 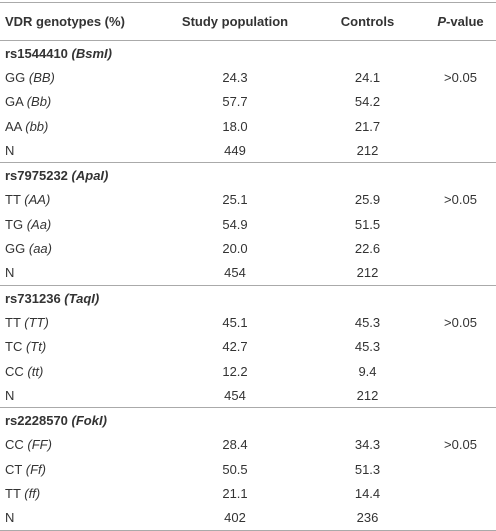 I want to click on alleles: (aa), so click(x=40, y=249).